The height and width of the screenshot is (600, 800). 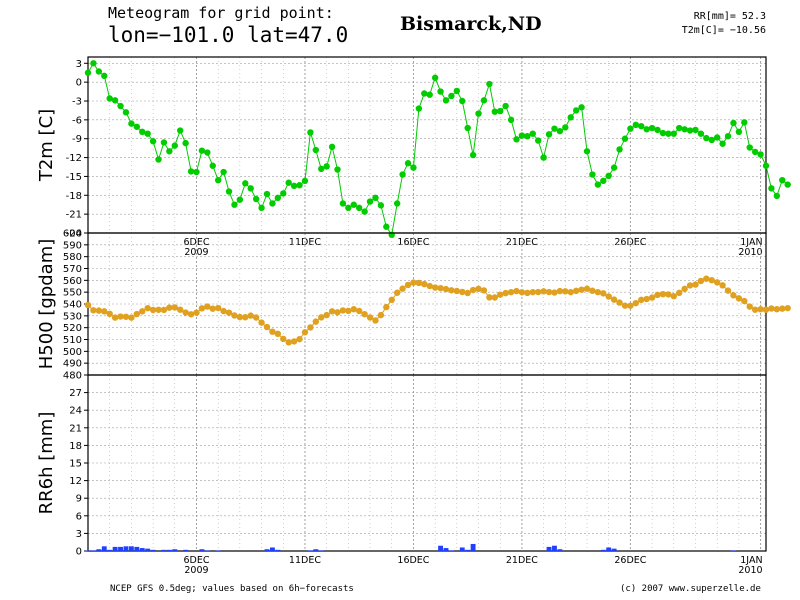 What do you see at coordinates (79, 499) in the screenshot?
I see `y-tick-label: 9` at bounding box center [79, 499].